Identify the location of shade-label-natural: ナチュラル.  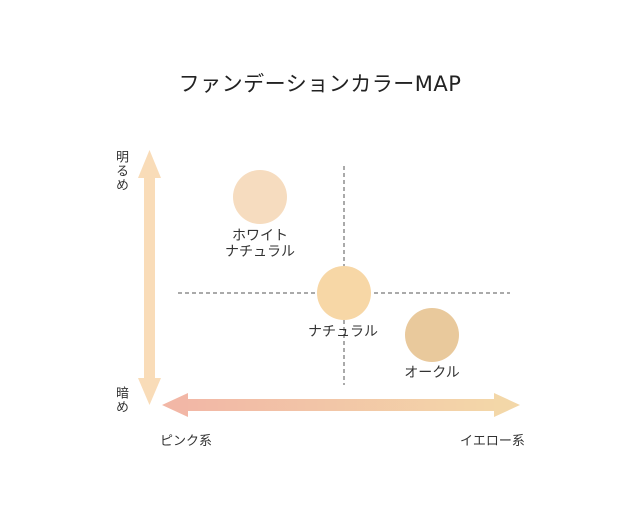
(343, 332).